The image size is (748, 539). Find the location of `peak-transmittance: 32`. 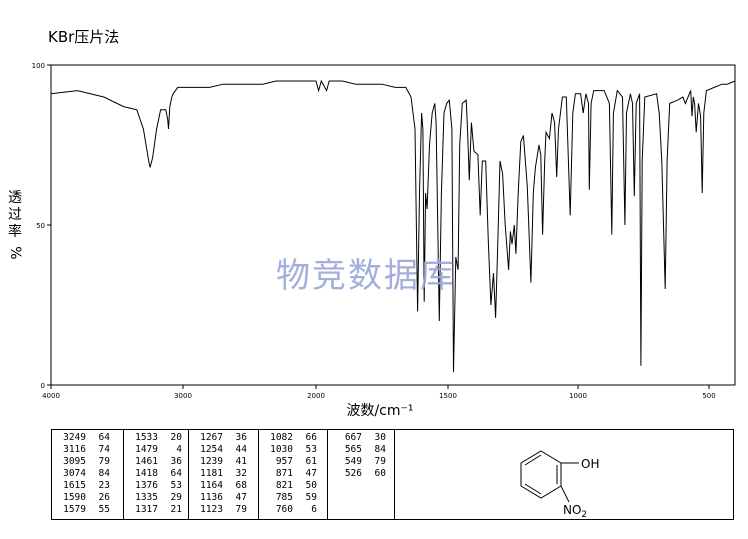

peak-transmittance: 32 is located at coordinates (241, 473).